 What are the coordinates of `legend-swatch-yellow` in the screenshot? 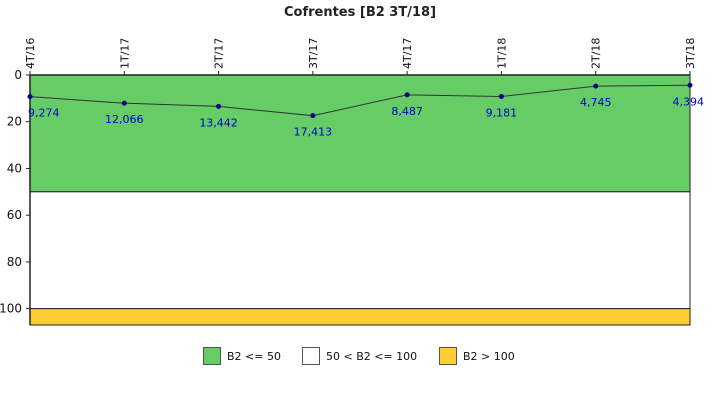 It's located at (448, 356).